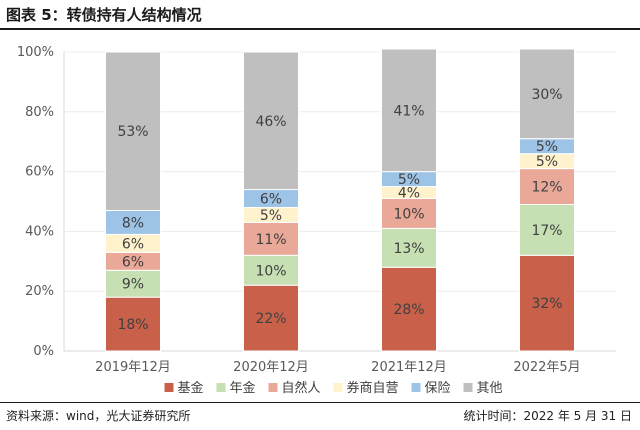 The height and width of the screenshot is (430, 640). I want to click on y-tick-label: 40%, so click(39, 231).